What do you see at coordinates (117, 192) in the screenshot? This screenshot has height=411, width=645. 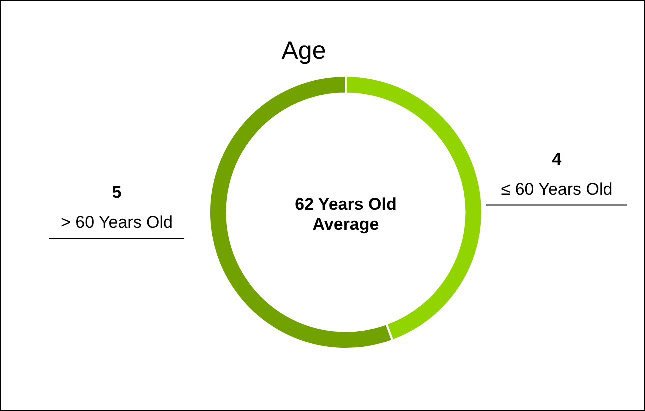 I see `data-label: 5` at bounding box center [117, 192].